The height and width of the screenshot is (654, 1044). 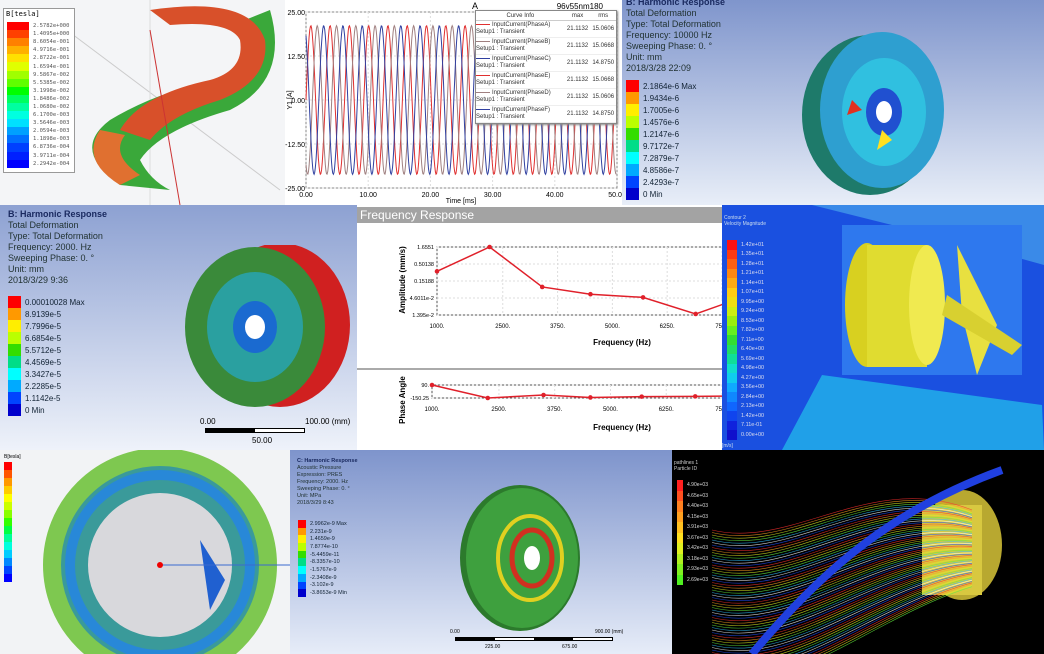 I want to click on legend-entry: 7.82e+00, so click(x=745, y=330).